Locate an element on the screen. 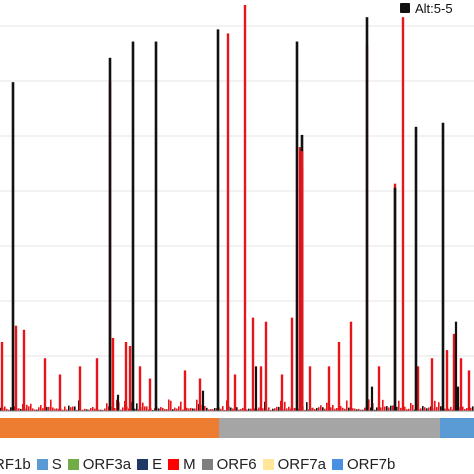  gene-legend-item-e: E is located at coordinates (149, 464).